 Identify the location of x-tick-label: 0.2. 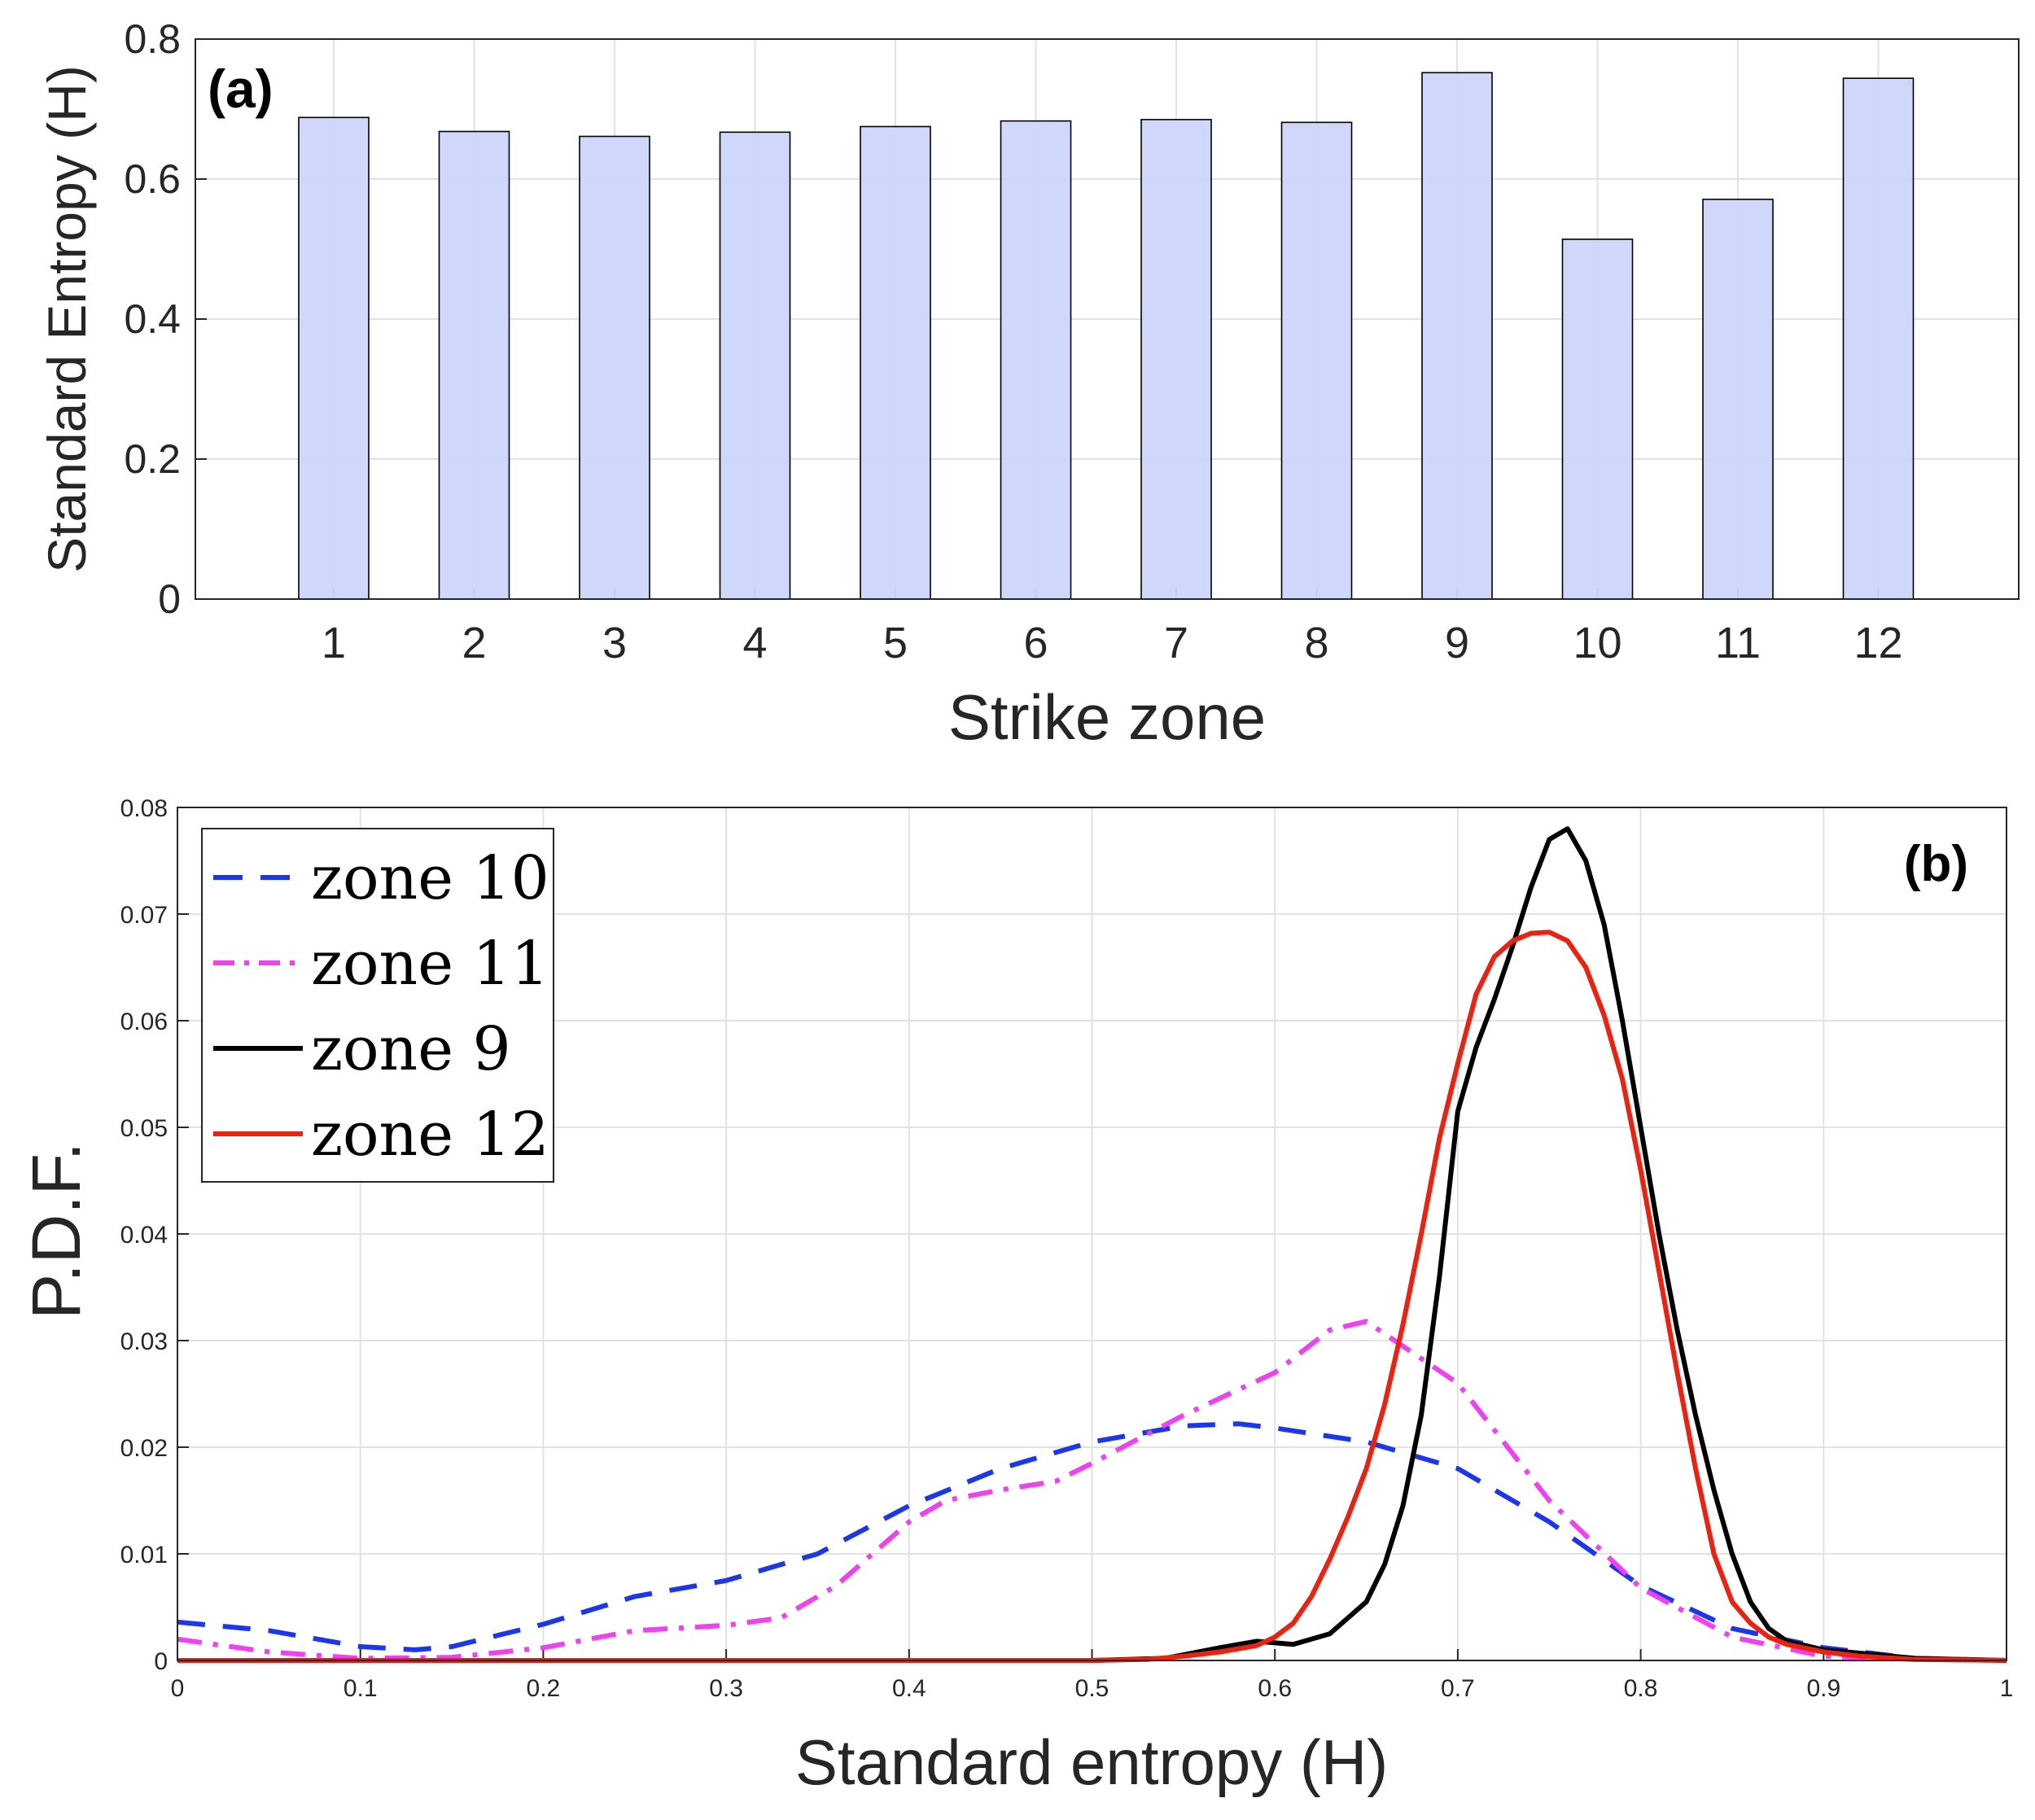
(544, 1688).